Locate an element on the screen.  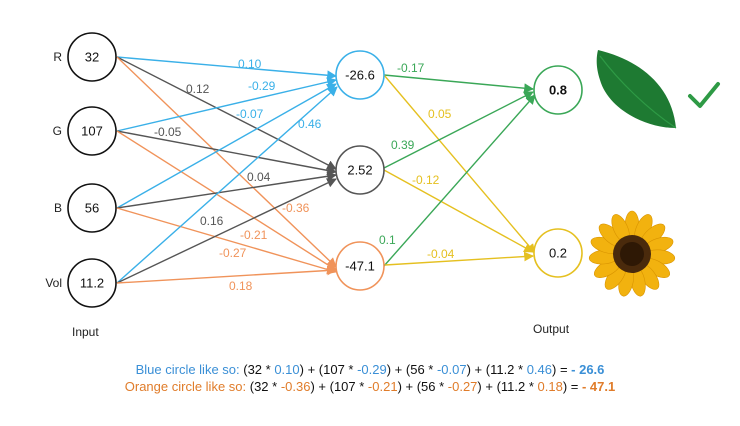
weight-label: 0.12 is located at coordinates (198, 89).